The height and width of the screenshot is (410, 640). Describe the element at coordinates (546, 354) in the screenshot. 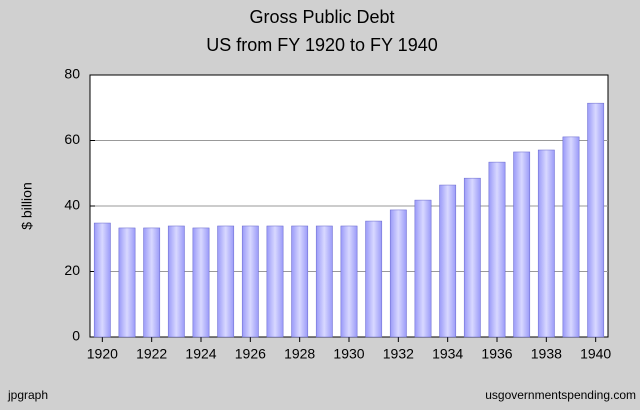

I see `x-tick-label: 1938` at that location.